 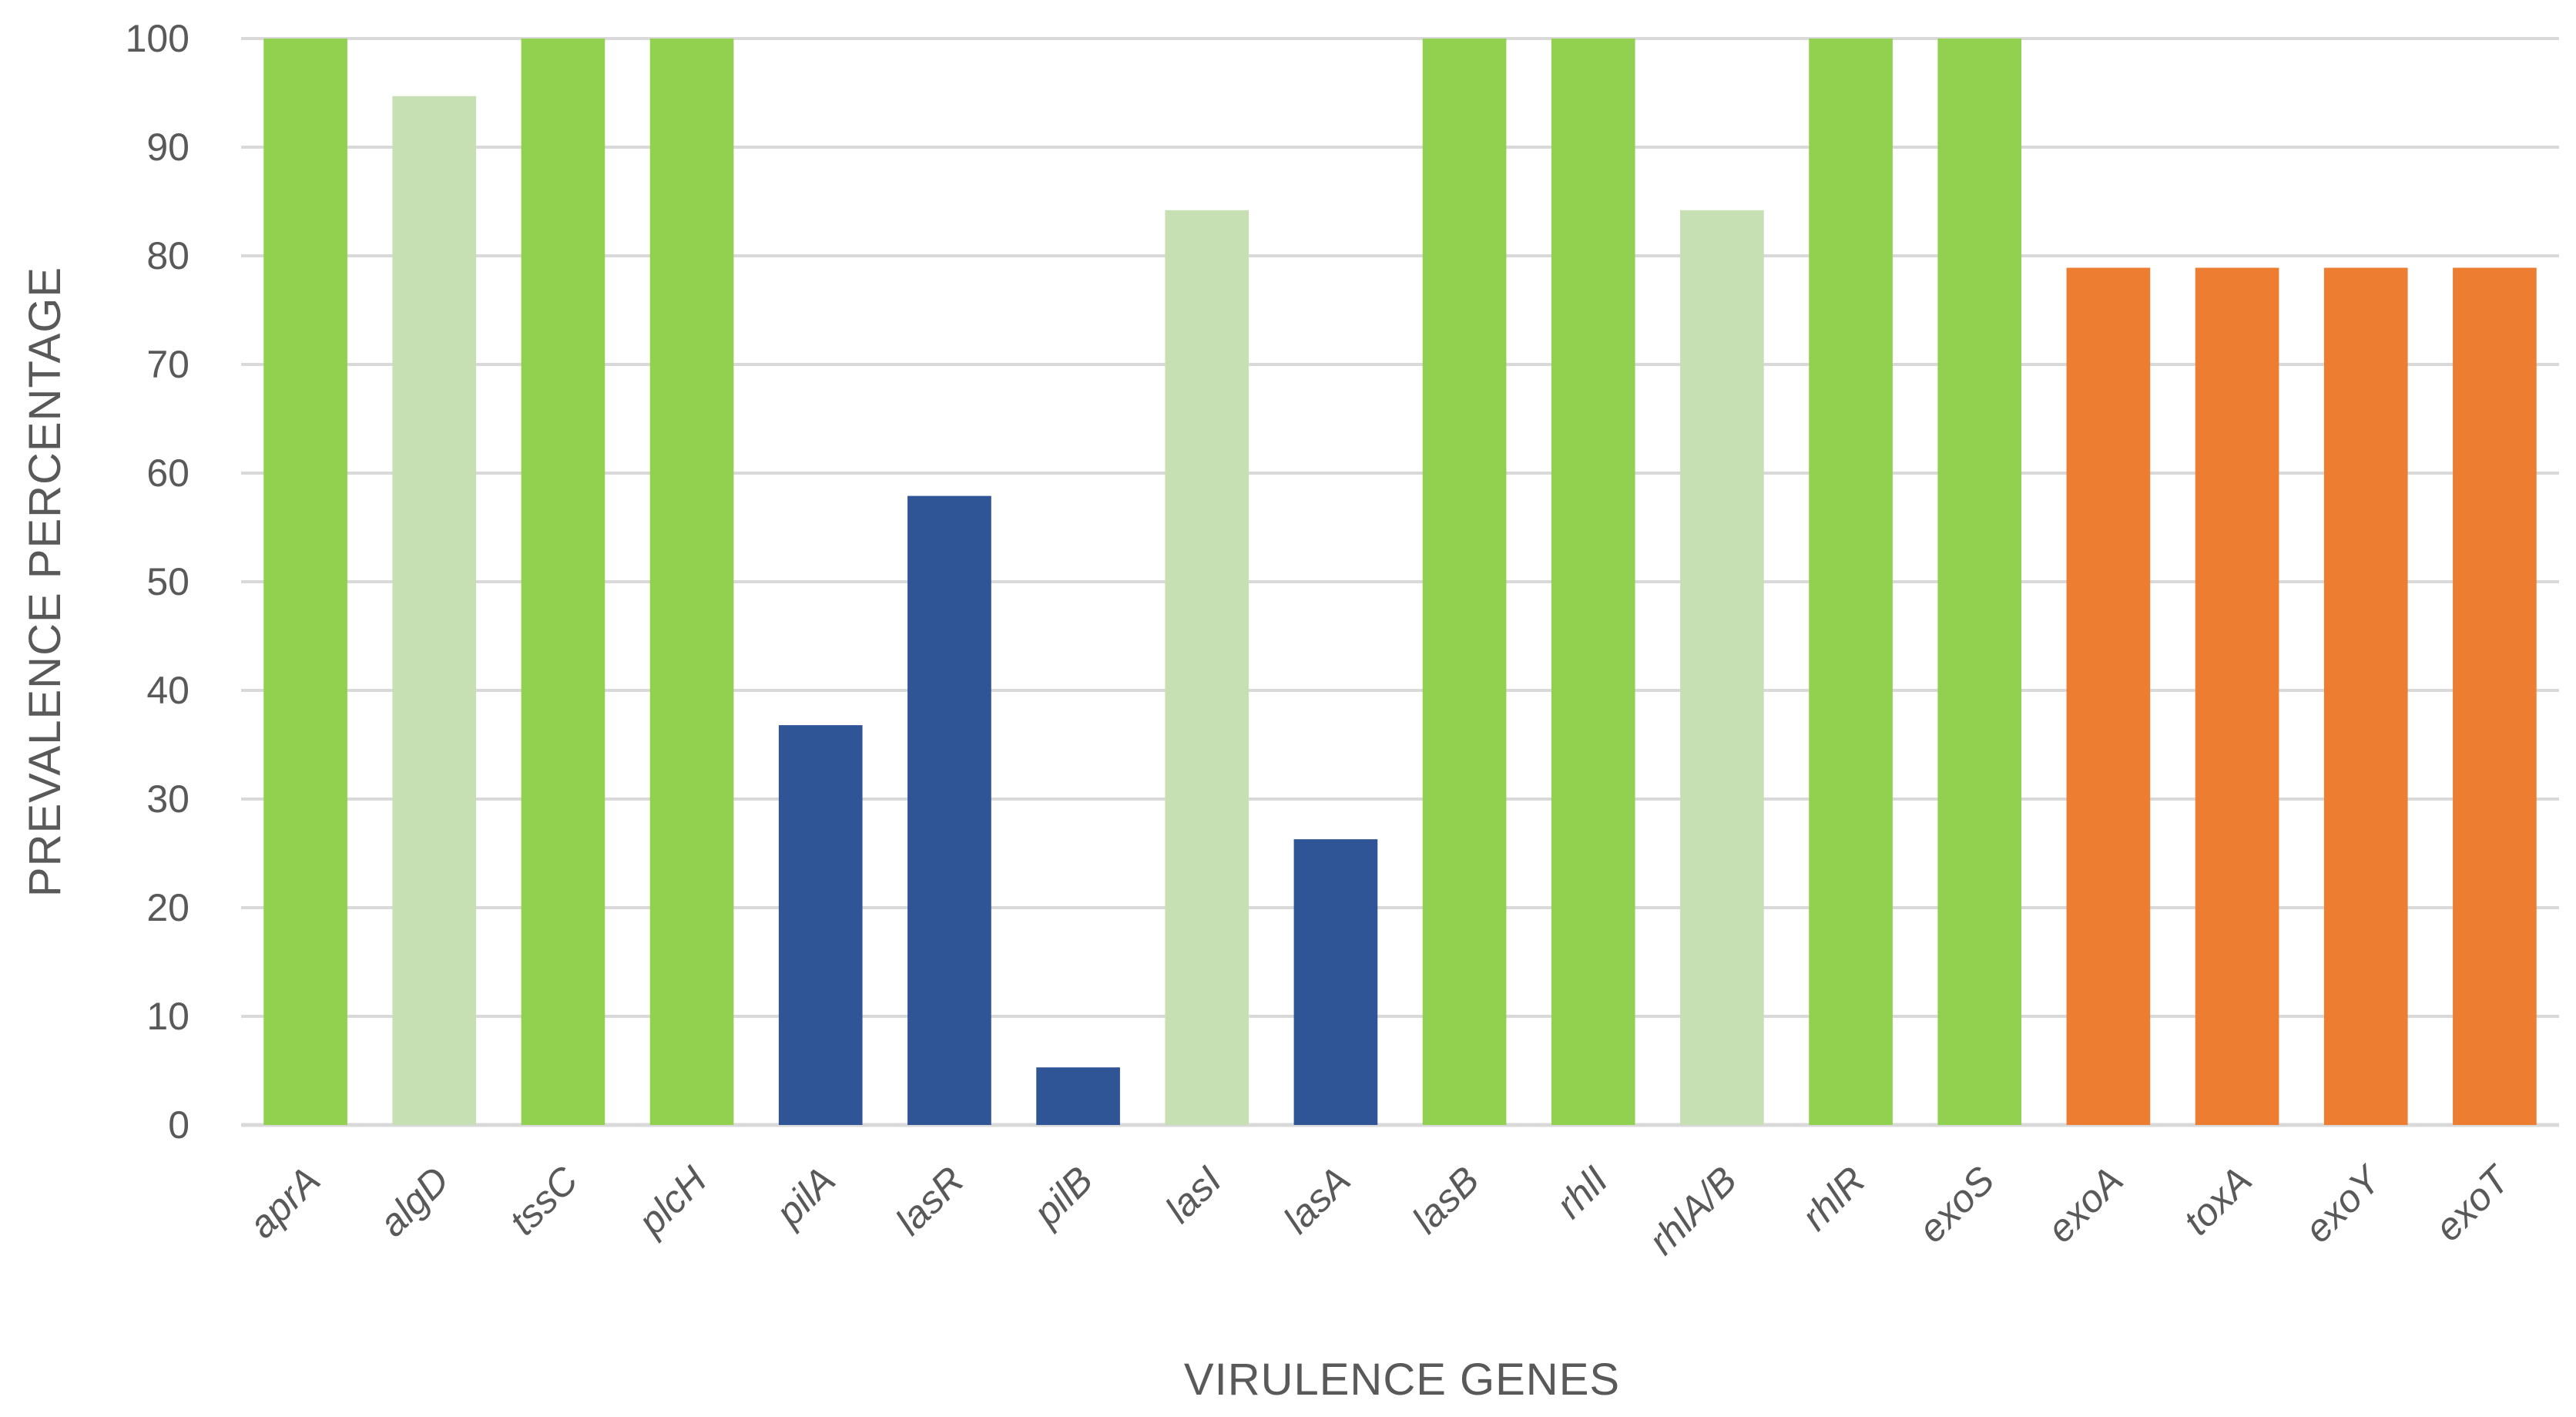 What do you see at coordinates (1316, 1199) in the screenshot?
I see `x-tick-label: lasA` at bounding box center [1316, 1199].